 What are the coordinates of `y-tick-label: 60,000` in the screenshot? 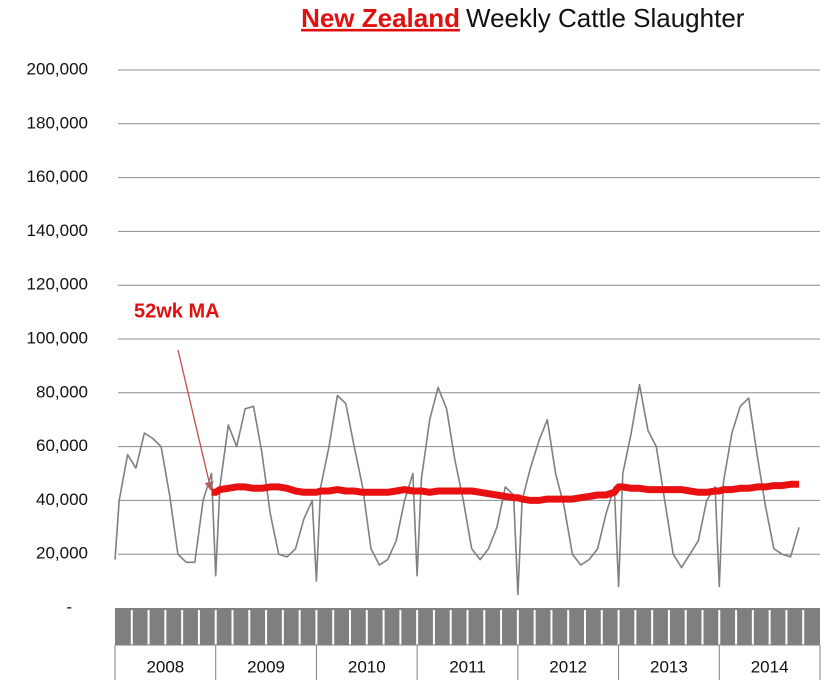 It's located at (62, 445).